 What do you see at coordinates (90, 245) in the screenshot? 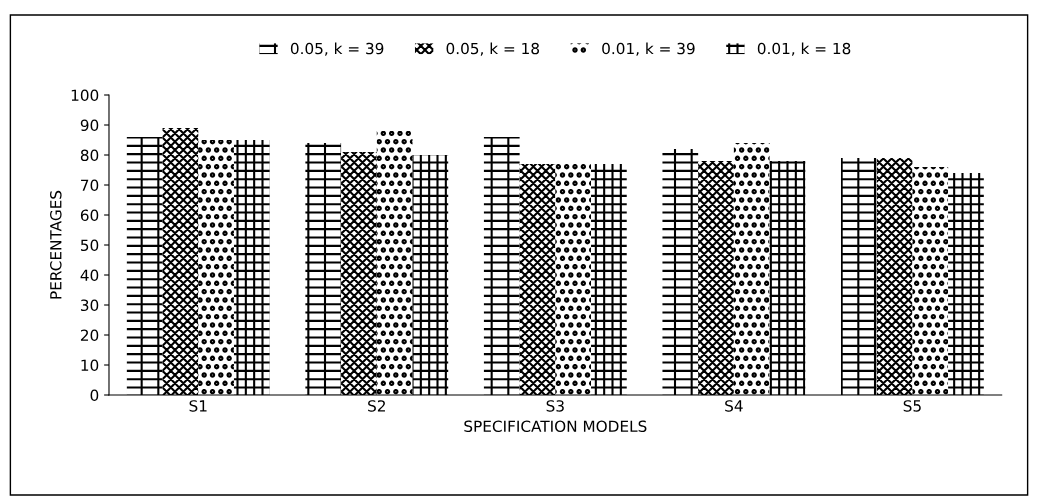
I see `y-tick-label: 50` at bounding box center [90, 245].